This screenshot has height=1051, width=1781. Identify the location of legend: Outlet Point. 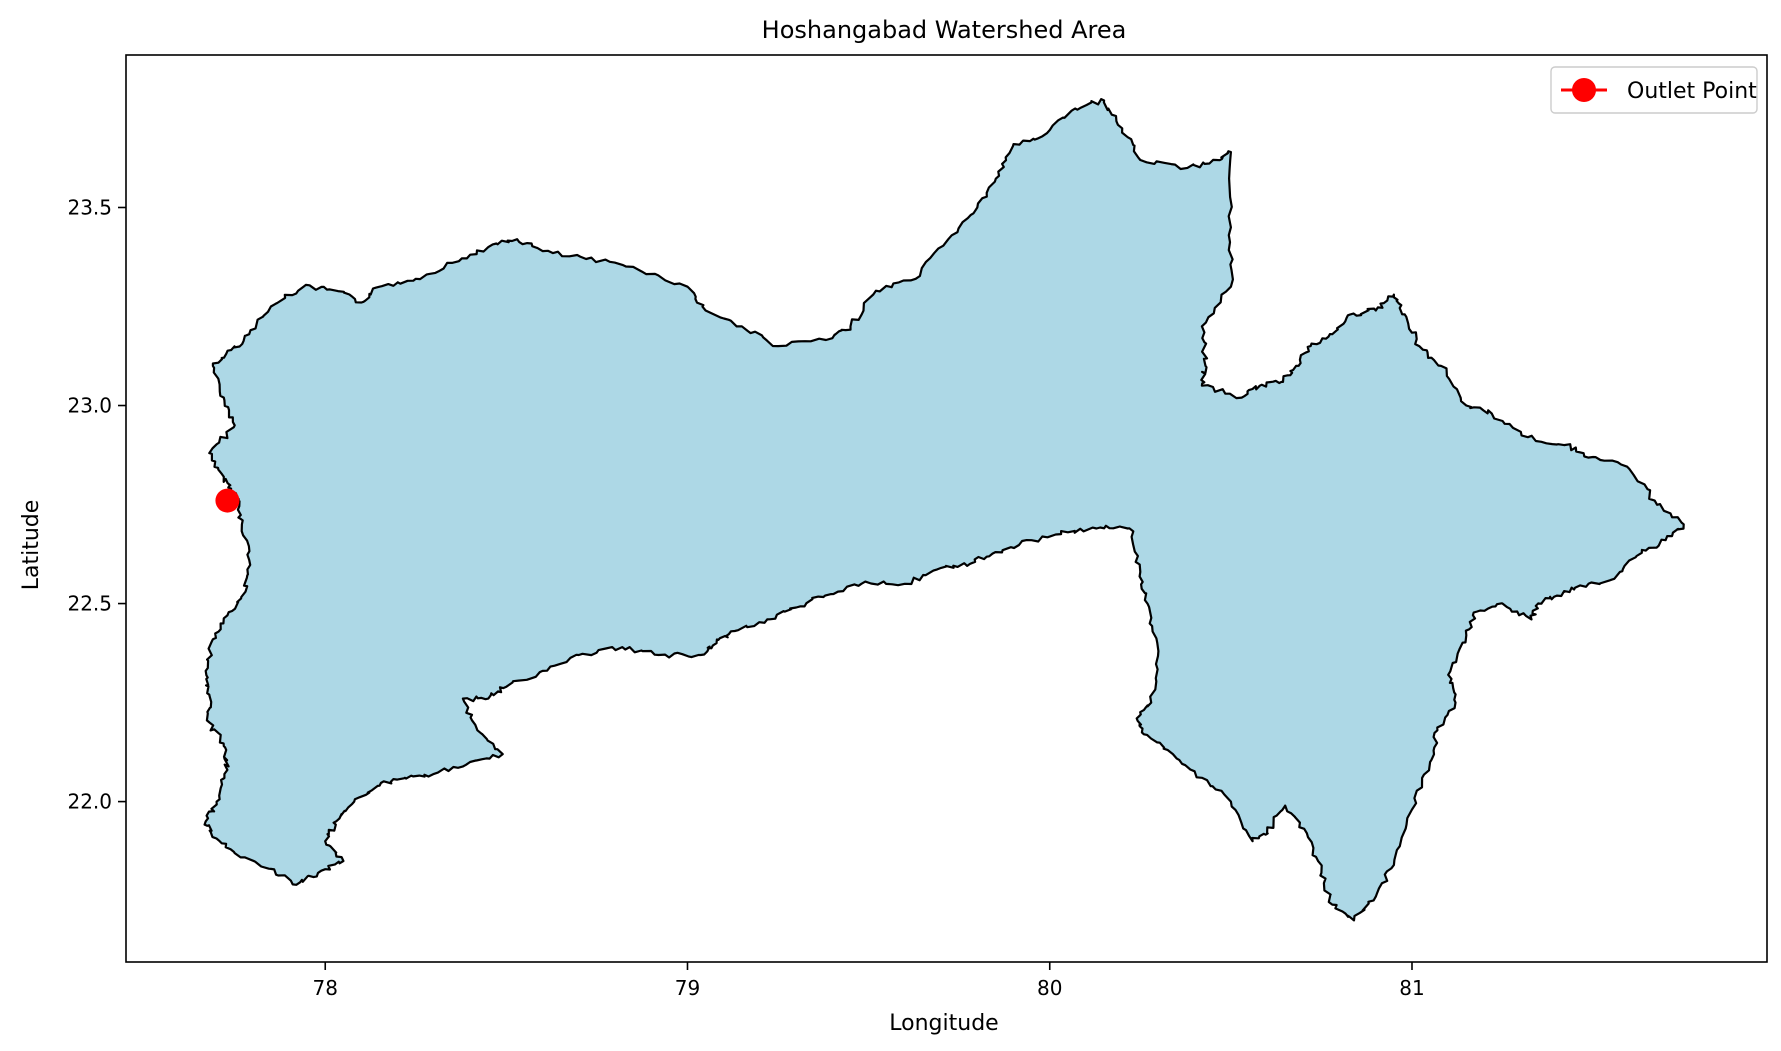
(1654, 90).